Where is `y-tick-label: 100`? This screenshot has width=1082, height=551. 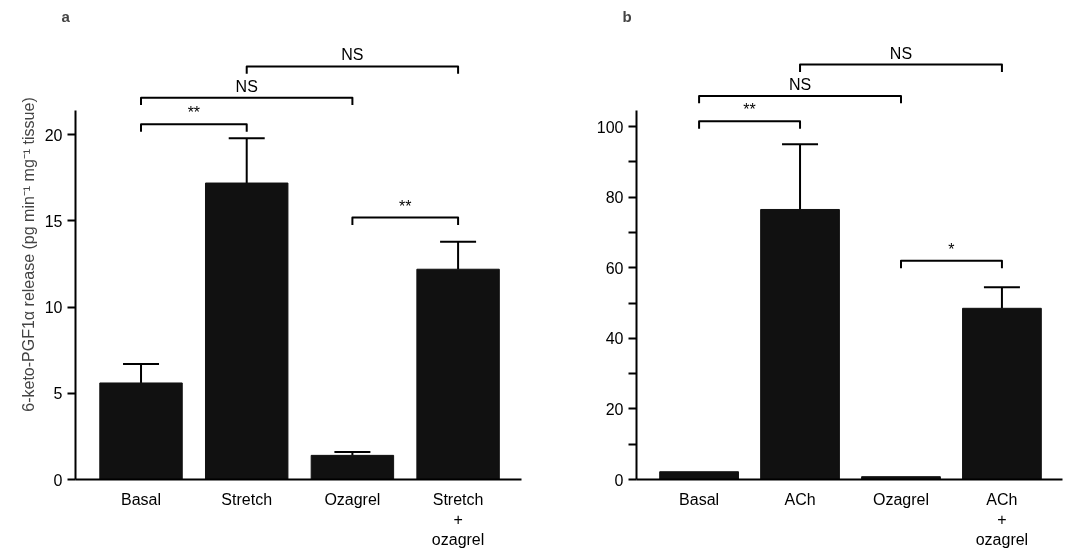
y-tick-label: 100 is located at coordinates (610, 127).